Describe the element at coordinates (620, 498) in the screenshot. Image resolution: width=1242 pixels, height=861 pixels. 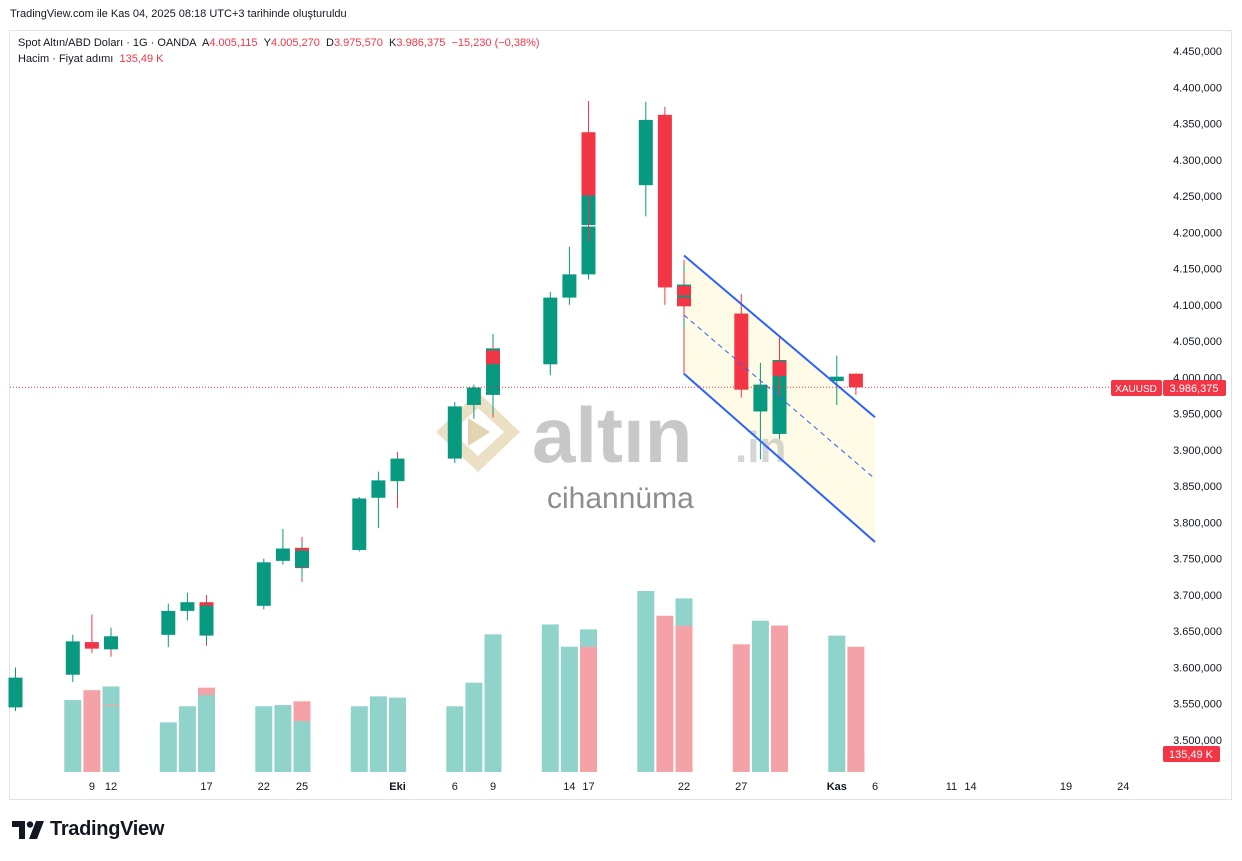
I see `watermark-subtitle: cihannüma` at that location.